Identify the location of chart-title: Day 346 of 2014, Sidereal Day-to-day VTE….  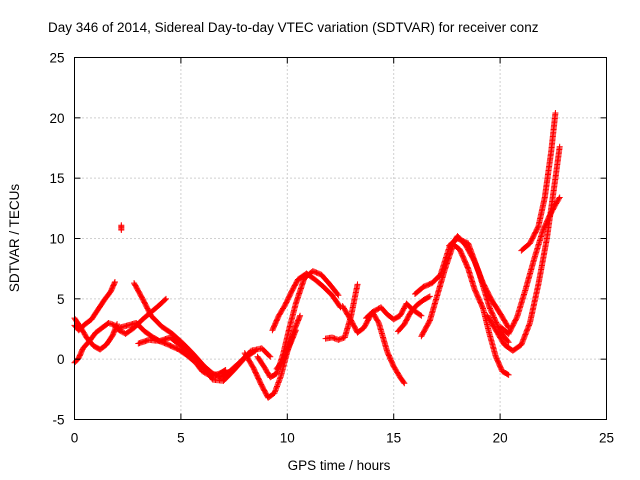
(293, 27).